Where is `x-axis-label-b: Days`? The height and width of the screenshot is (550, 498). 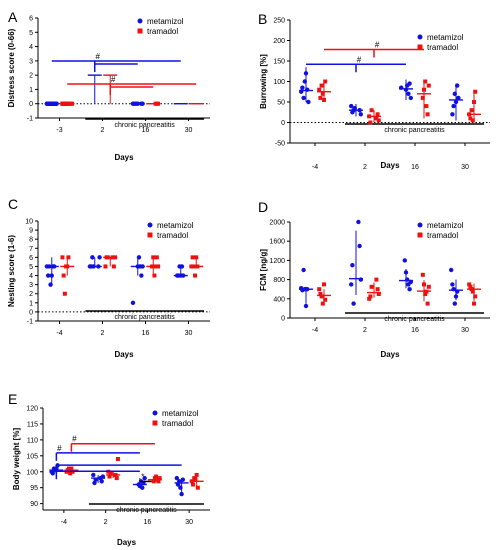
x-axis-label-b: Days is located at coordinates (390, 165).